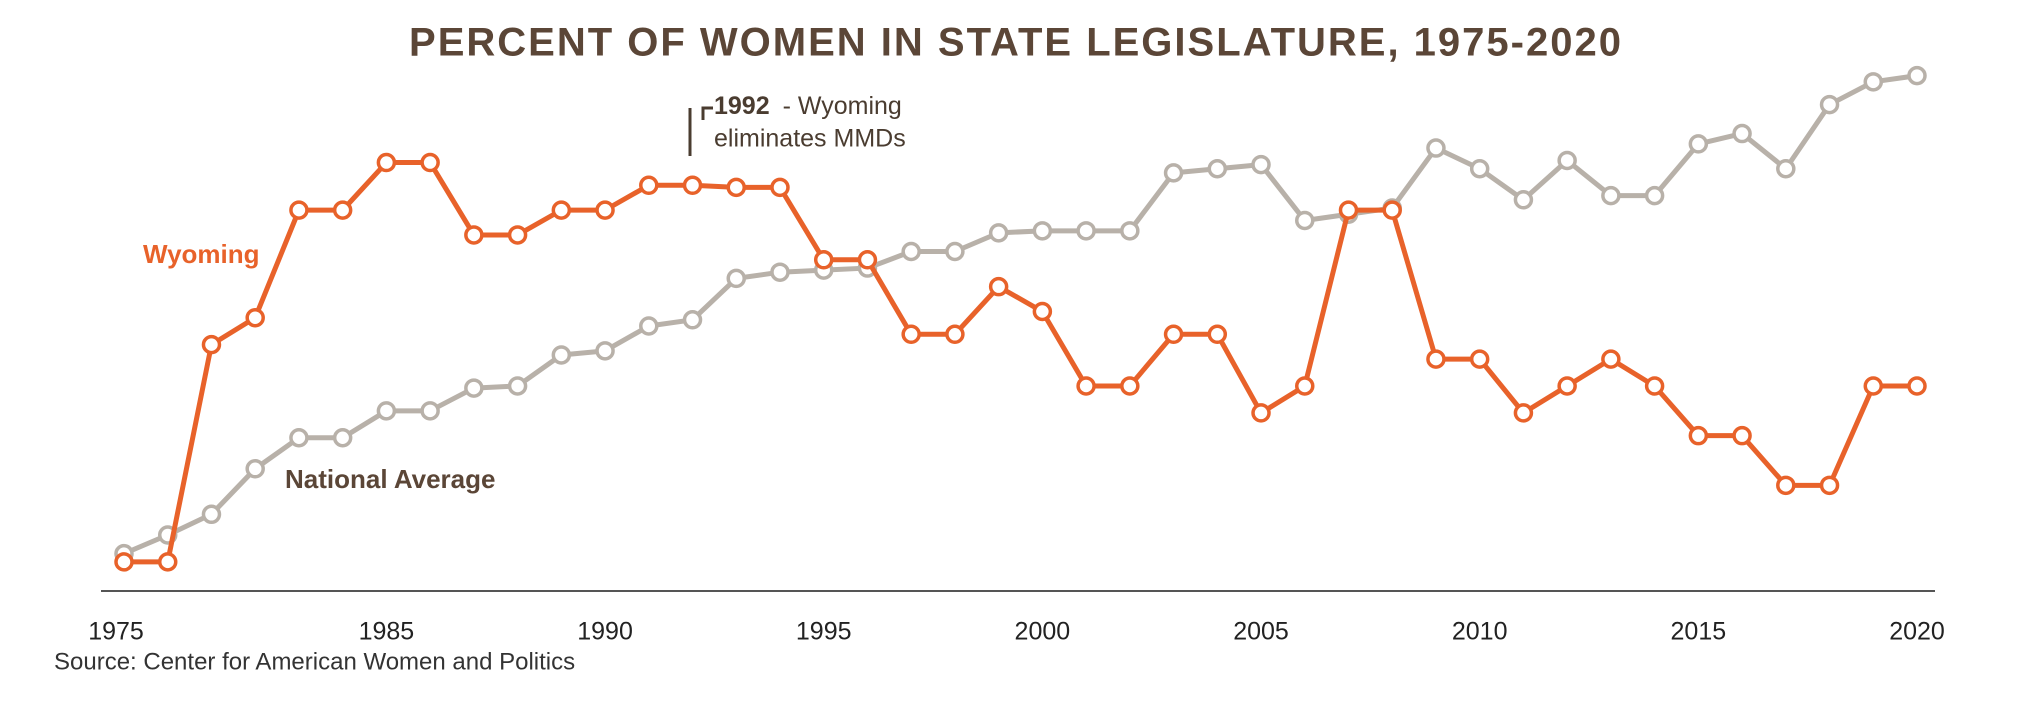  What do you see at coordinates (1261, 632) in the screenshot?
I see `x-tick-label: 2005` at bounding box center [1261, 632].